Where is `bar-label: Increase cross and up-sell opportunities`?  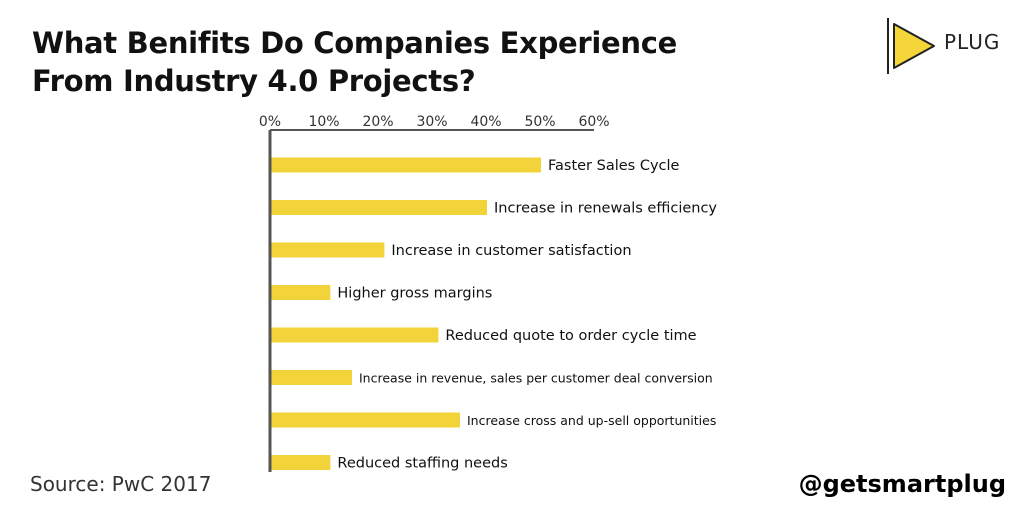 bar-label: Increase cross and up-sell opportunities is located at coordinates (591, 420).